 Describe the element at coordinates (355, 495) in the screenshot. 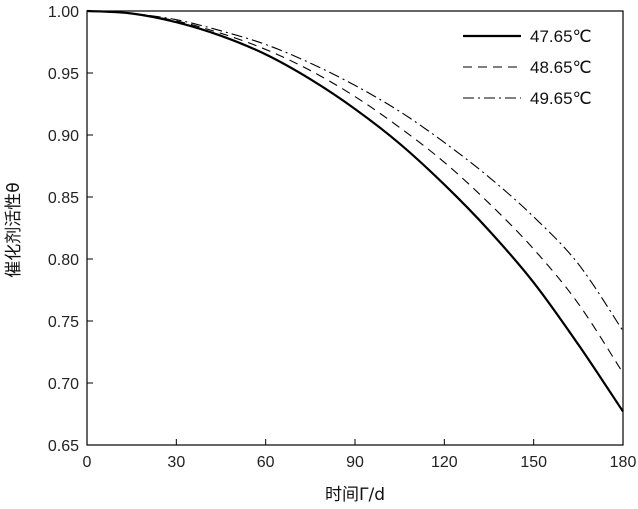

I see `x-axis-label: 时间Γ/d` at that location.